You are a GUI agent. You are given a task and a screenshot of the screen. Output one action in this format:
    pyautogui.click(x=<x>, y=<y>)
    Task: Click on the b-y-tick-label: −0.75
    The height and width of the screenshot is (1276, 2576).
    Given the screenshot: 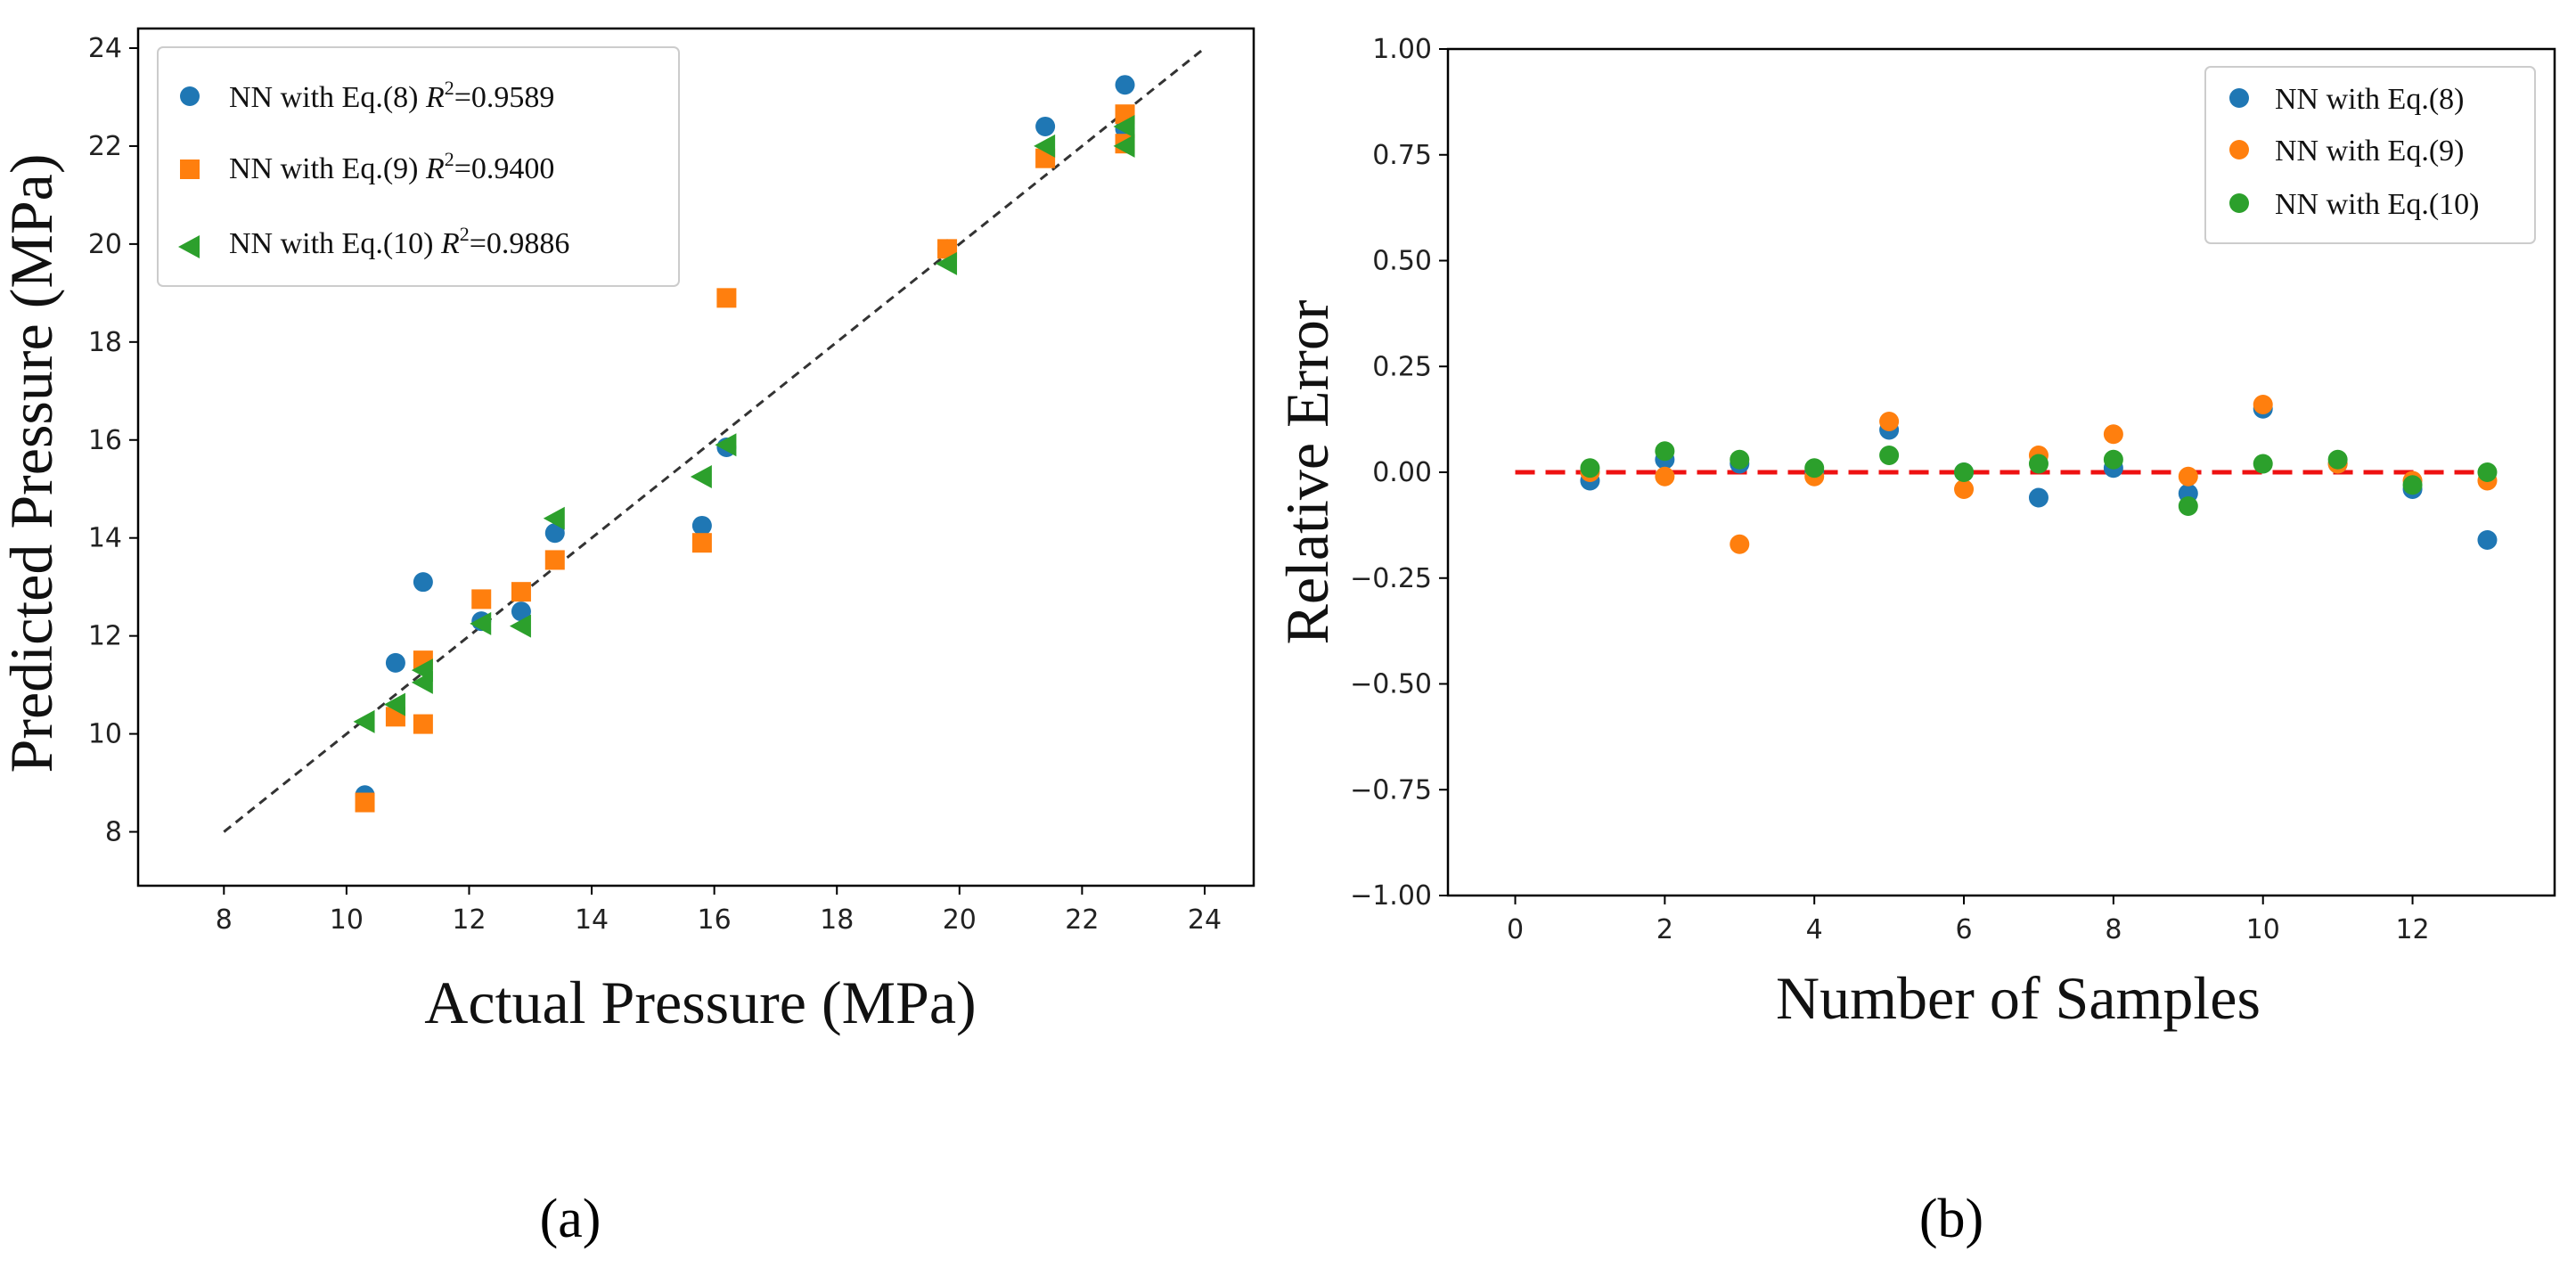 What is the action you would take?
    pyautogui.click(x=1391, y=790)
    